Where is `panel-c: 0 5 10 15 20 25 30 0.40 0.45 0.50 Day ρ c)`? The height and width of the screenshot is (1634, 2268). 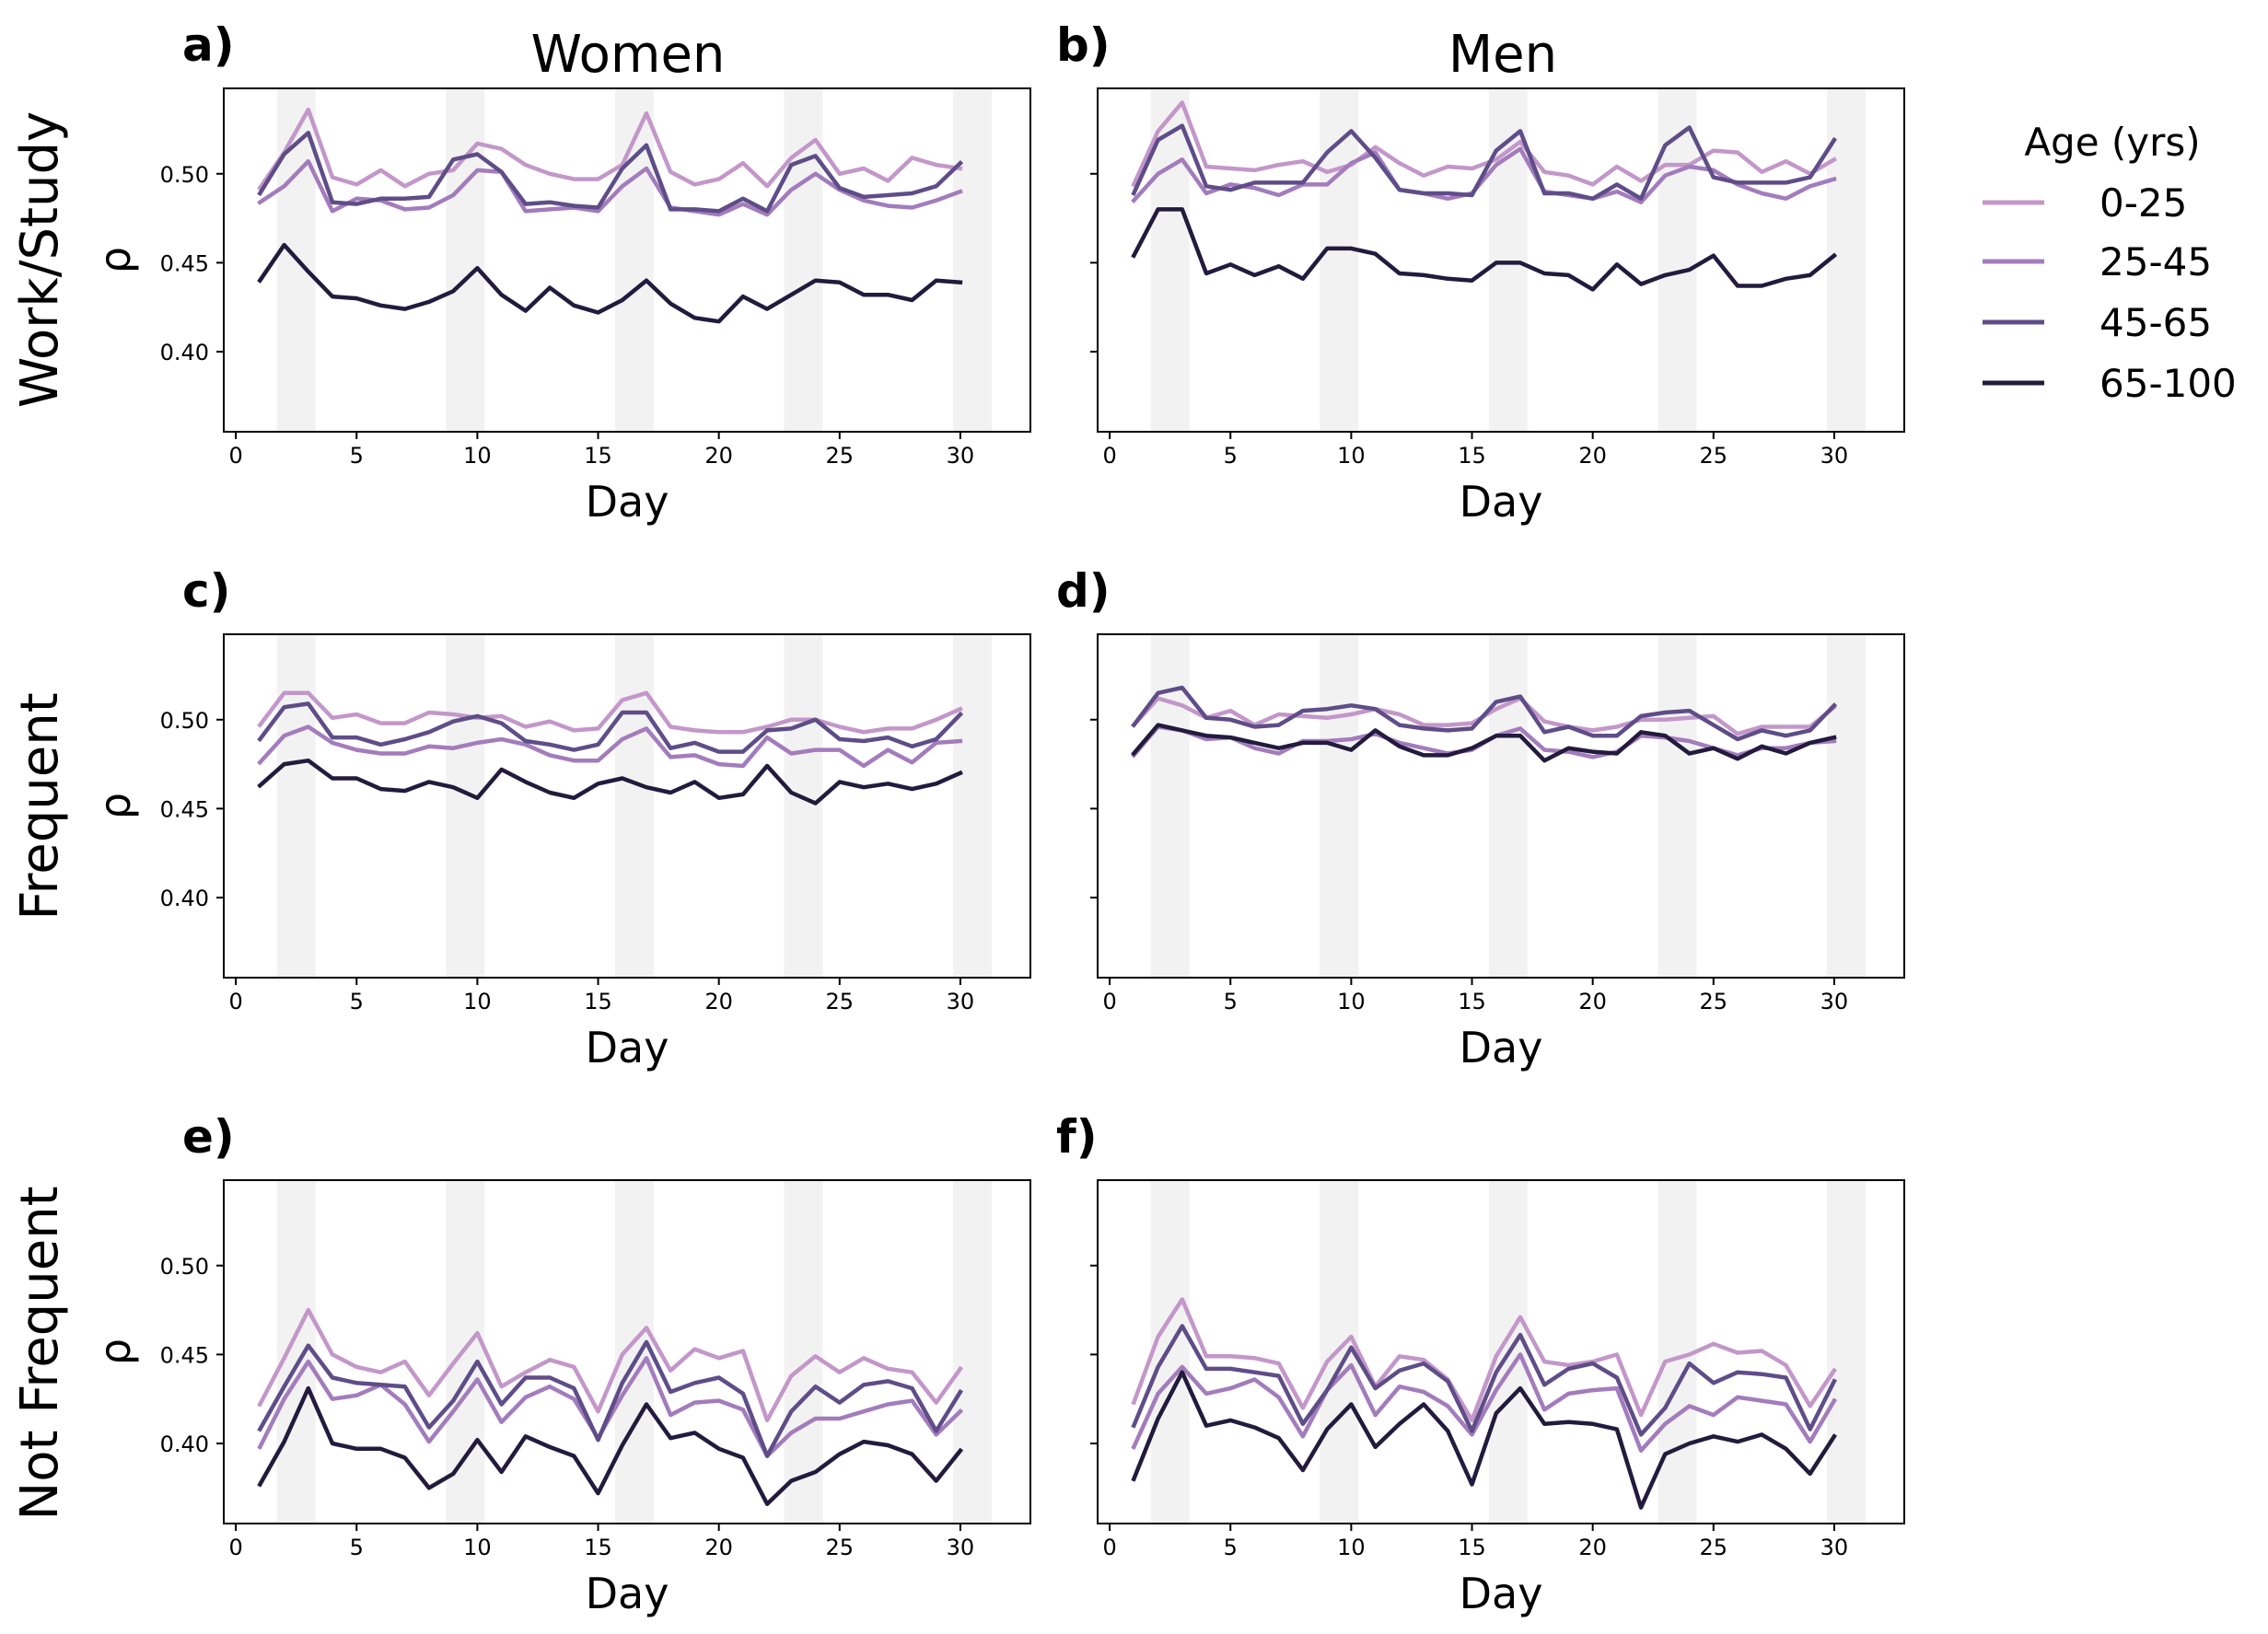 panel-c: 0 5 10 15 20 25 30 0.40 0.45 0.50 Day ρ c) is located at coordinates (561, 818).